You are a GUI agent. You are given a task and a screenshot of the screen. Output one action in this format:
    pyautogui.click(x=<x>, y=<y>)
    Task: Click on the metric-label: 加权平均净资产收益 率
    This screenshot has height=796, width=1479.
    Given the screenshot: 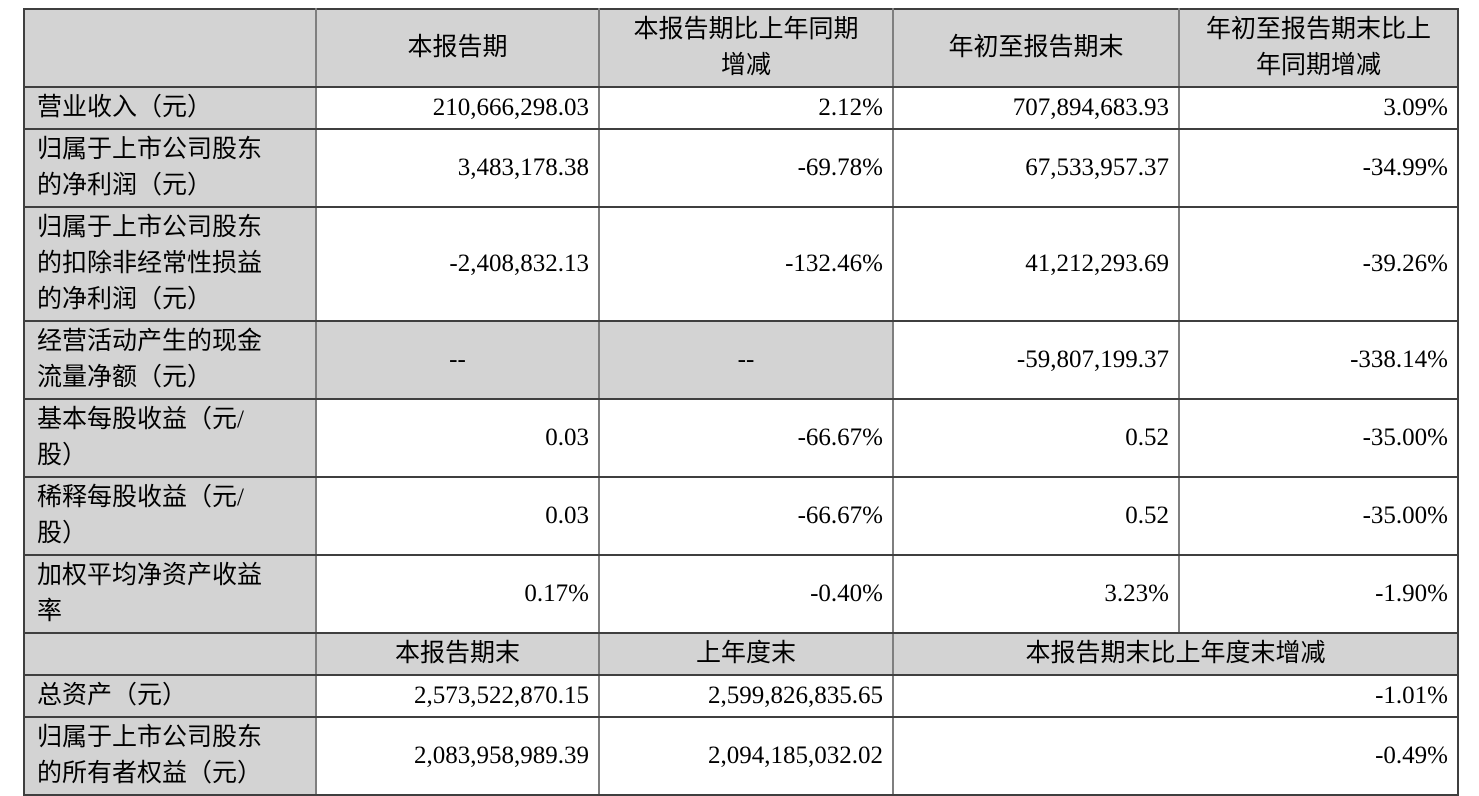 What is the action you would take?
    pyautogui.click(x=170, y=594)
    